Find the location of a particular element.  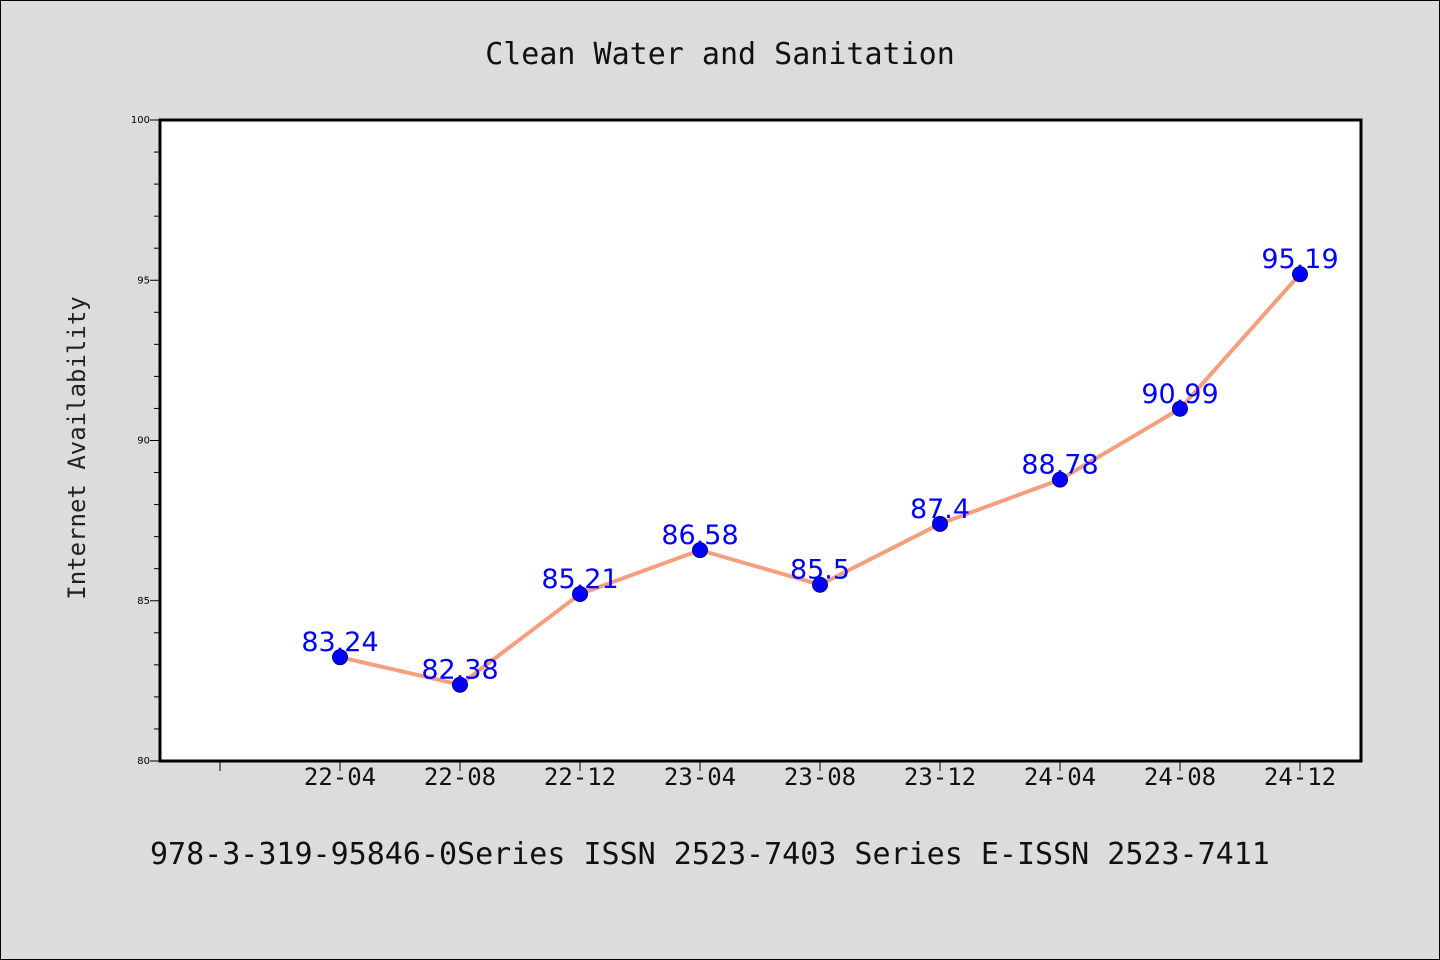

y-tick-label: 85 is located at coordinates (143, 601).